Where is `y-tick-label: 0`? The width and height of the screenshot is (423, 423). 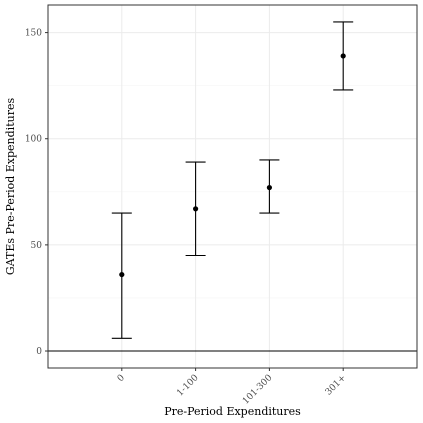
y-tick-label: 0 is located at coordinates (39, 352).